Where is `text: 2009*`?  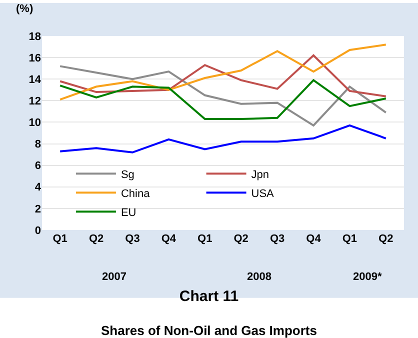 text: 2009* is located at coordinates (367, 277).